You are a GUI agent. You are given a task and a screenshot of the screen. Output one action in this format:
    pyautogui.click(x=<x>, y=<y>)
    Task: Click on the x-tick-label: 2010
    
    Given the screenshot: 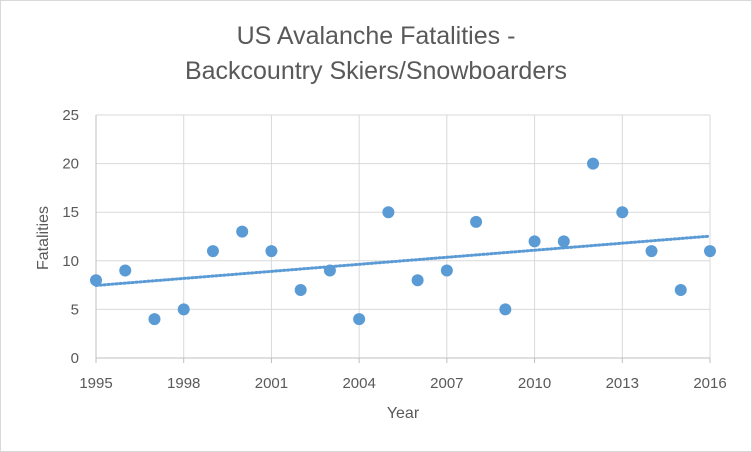 What is the action you would take?
    pyautogui.click(x=534, y=383)
    